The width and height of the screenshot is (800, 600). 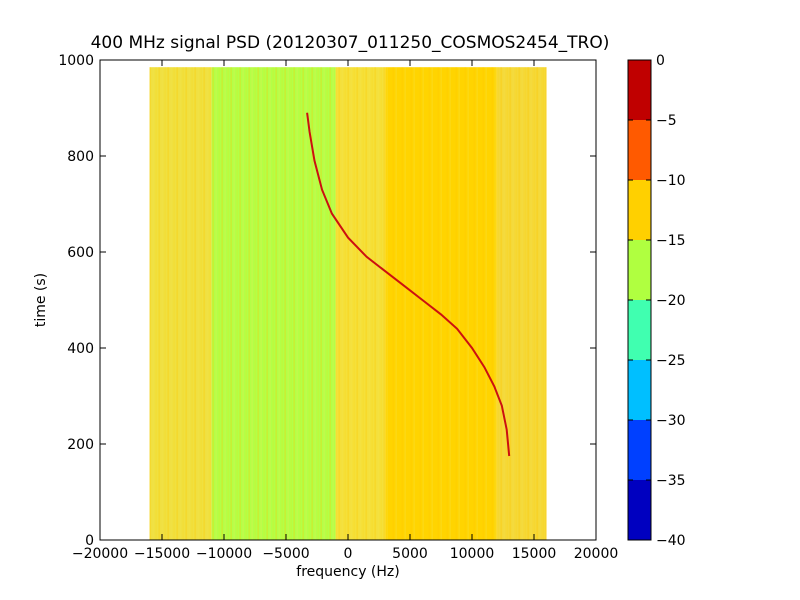 What do you see at coordinates (660, 61) in the screenshot?
I see `colorbar-tick-label: 0` at bounding box center [660, 61].